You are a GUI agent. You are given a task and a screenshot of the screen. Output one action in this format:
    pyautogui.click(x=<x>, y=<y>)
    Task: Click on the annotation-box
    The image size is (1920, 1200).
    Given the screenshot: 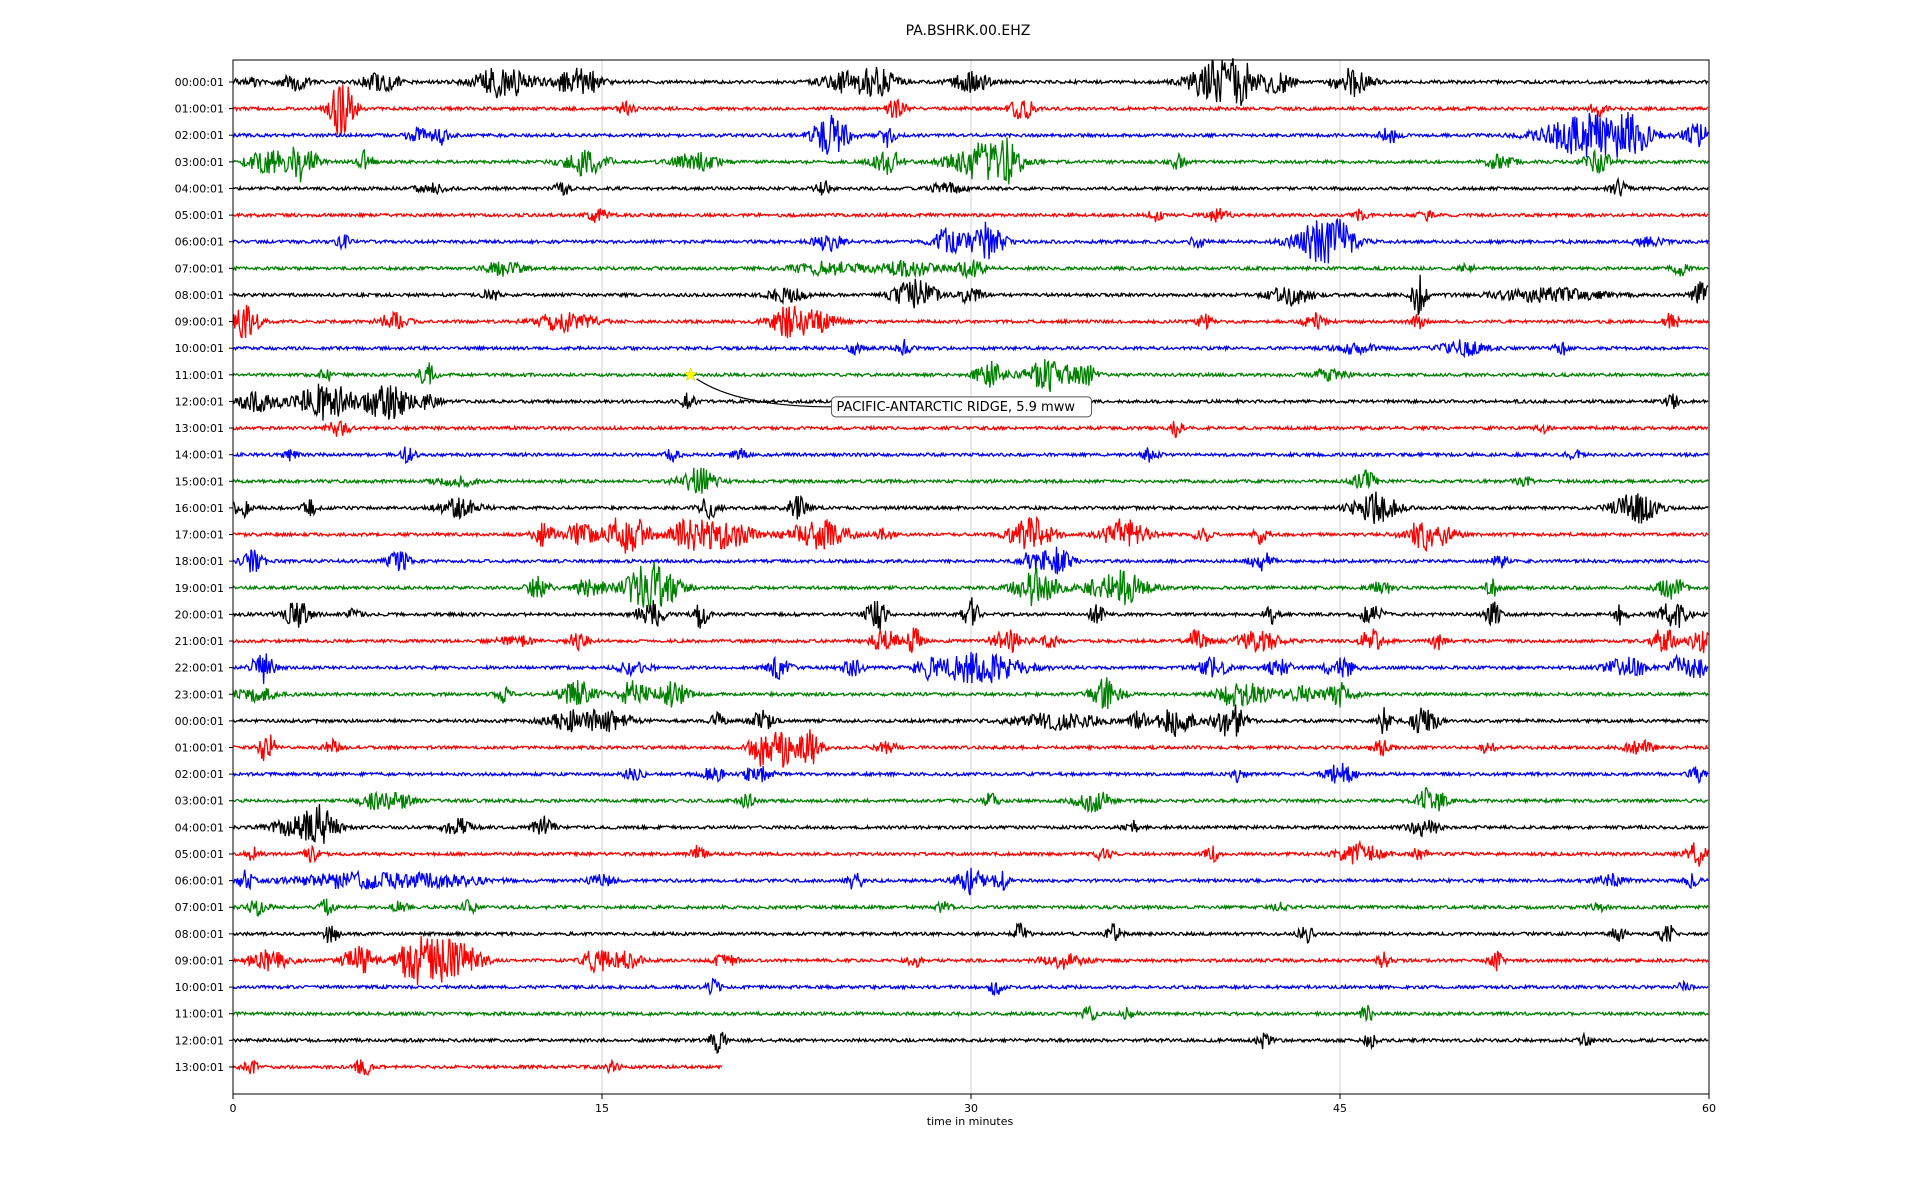 What is the action you would take?
    pyautogui.click(x=962, y=407)
    